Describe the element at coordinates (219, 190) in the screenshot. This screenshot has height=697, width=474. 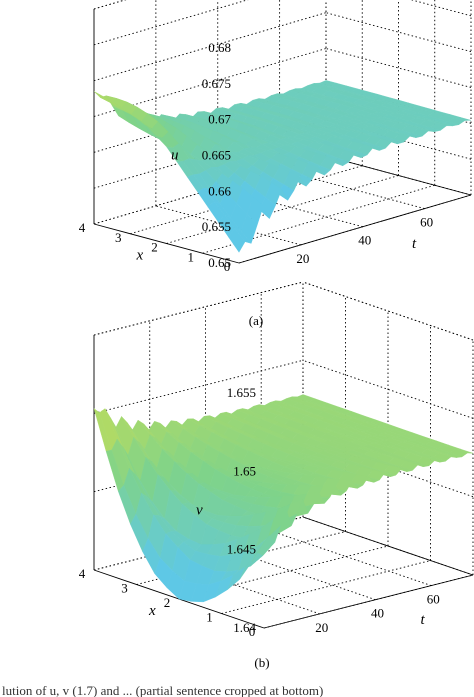
I see `z-tick-label: 0.66` at that location.